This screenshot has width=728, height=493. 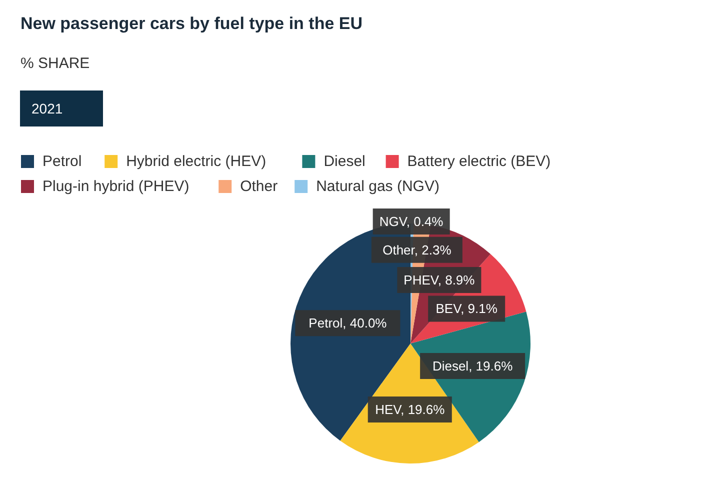 What do you see at coordinates (47, 108) in the screenshot?
I see `text: 2021` at bounding box center [47, 108].